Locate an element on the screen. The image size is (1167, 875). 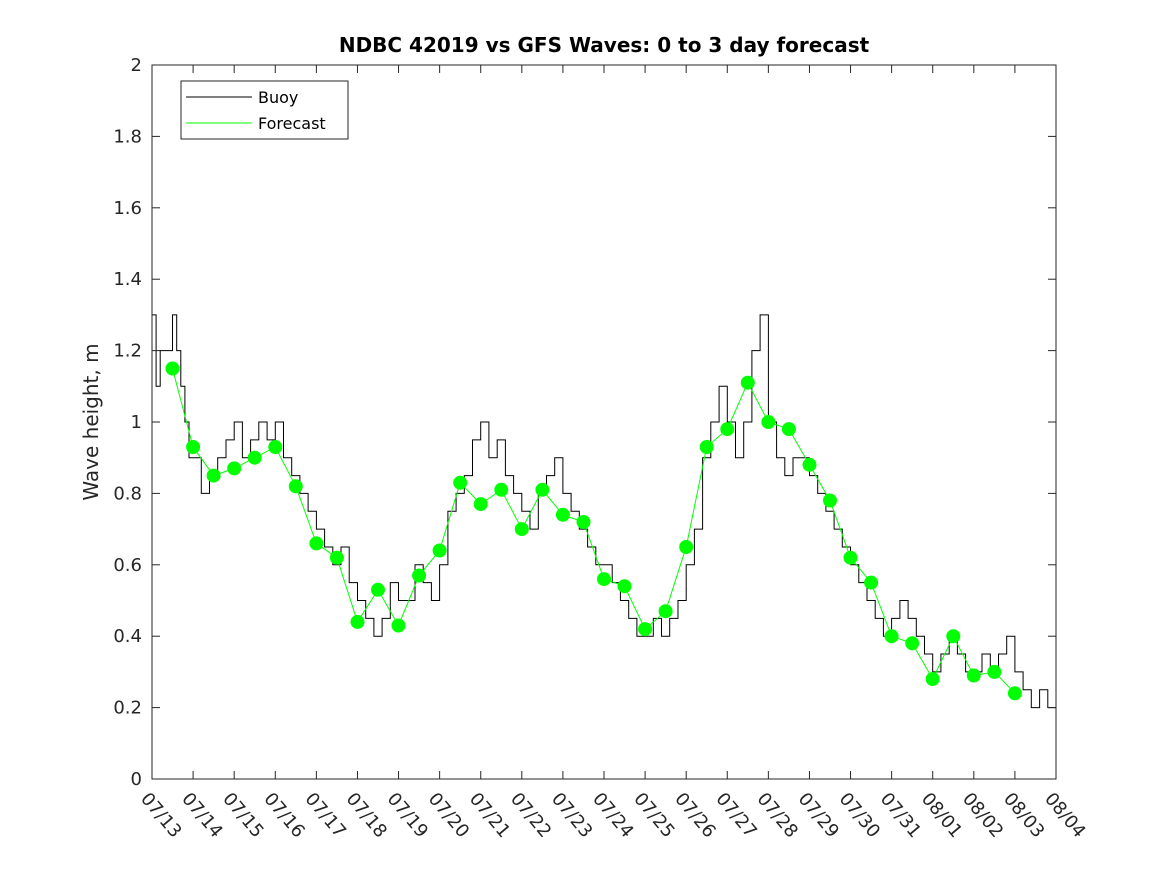
y-tick-label: 0.4 is located at coordinates (127, 636).